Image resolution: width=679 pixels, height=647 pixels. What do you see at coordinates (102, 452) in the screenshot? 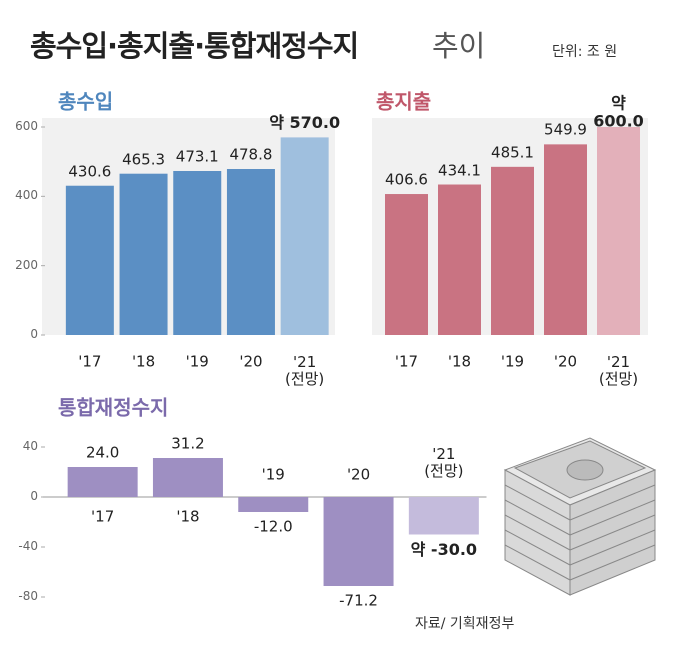
I see `value-label: 24.0` at bounding box center [102, 452].